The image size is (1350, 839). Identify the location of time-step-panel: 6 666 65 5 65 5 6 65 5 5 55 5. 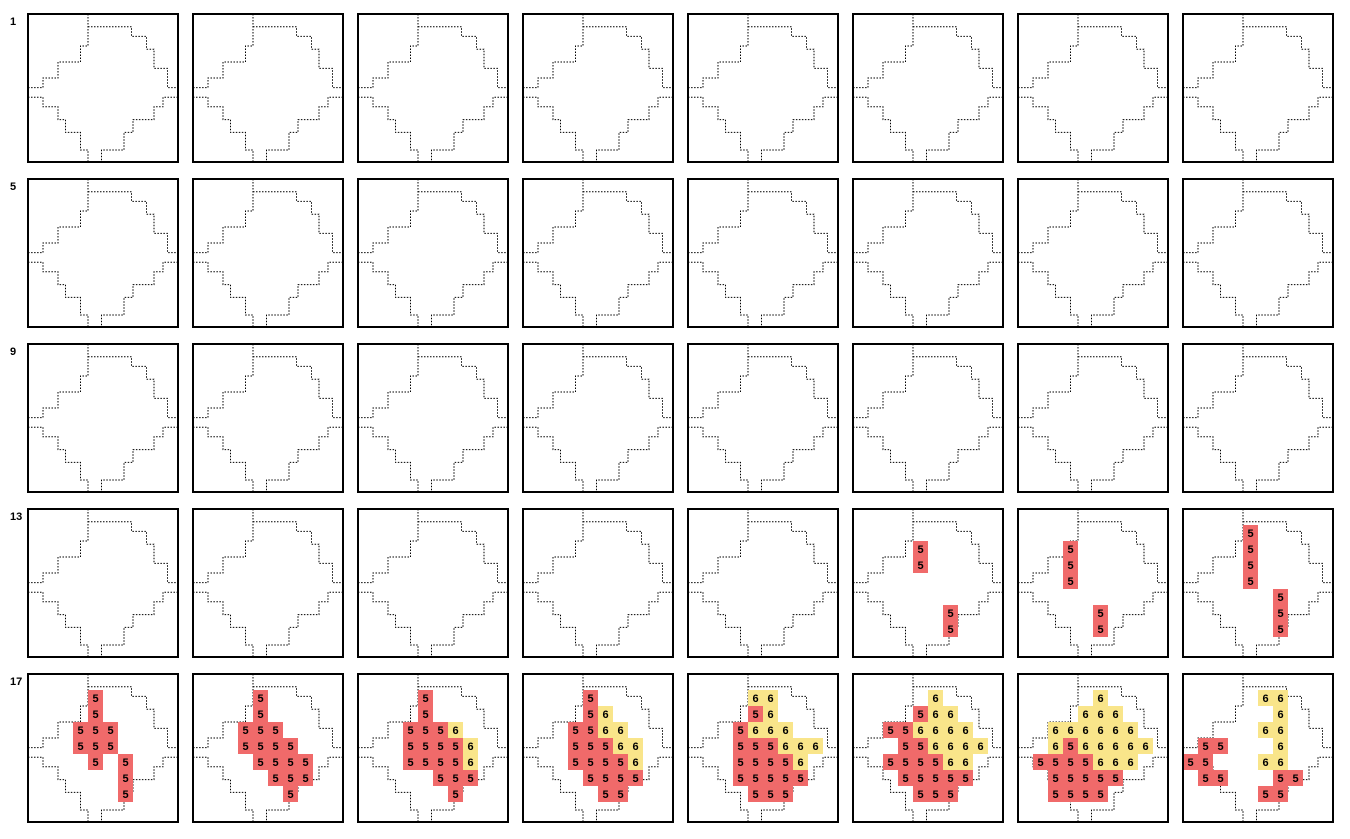
(1258, 748).